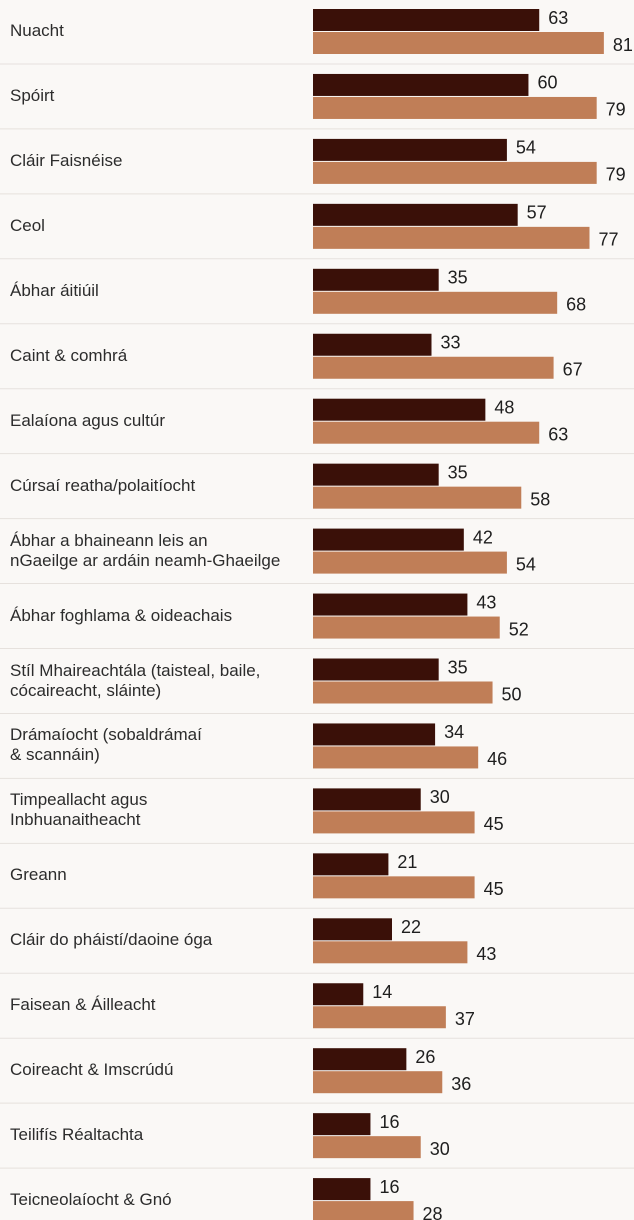 The width and height of the screenshot is (634, 1220). Describe the element at coordinates (407, 862) in the screenshot. I see `value-label: 21` at that location.